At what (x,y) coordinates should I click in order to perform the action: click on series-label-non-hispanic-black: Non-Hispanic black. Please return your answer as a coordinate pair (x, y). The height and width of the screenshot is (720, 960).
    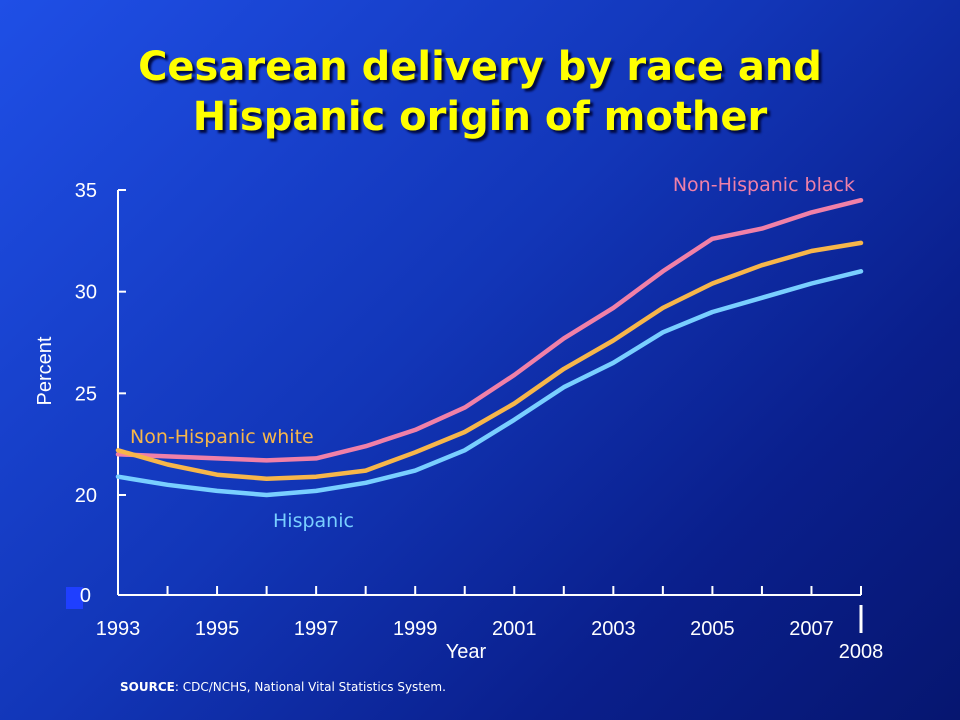
    Looking at the image, I should click on (764, 185).